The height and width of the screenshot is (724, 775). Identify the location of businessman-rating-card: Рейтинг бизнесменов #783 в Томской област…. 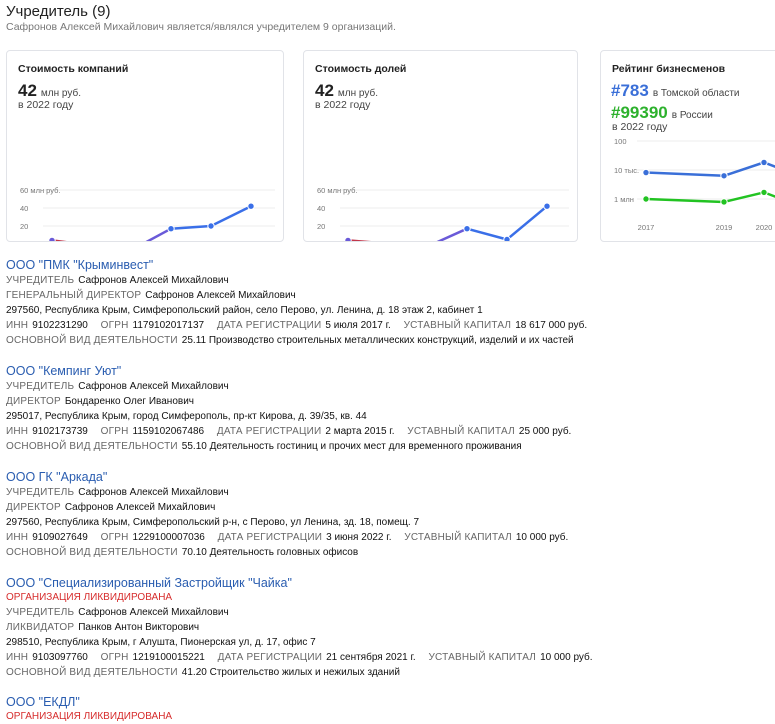
(687, 146).